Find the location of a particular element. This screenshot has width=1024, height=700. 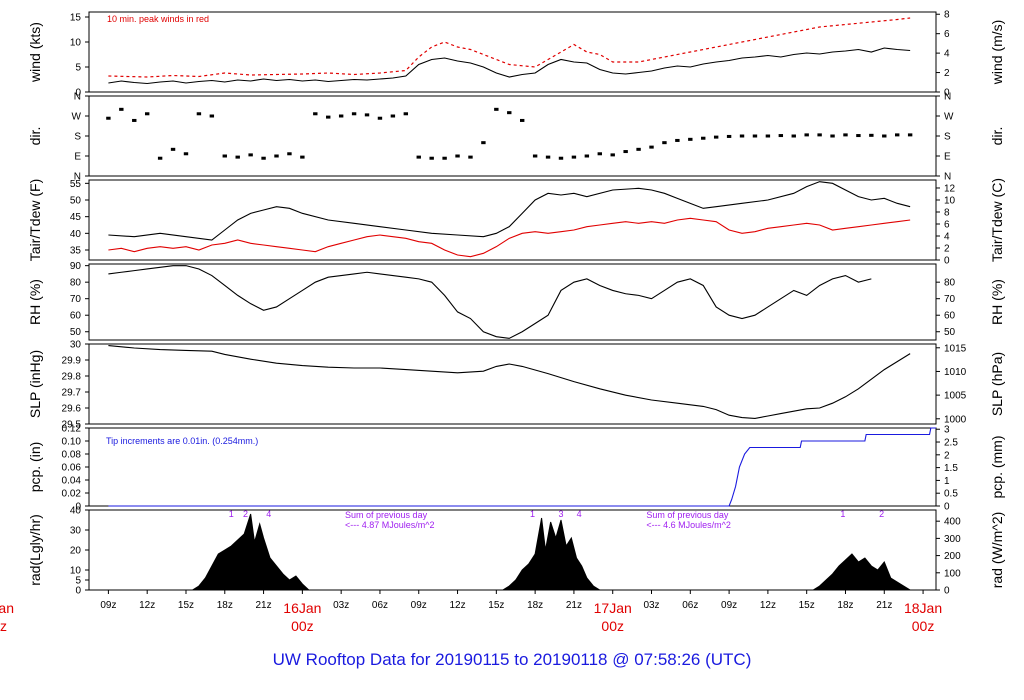

wind-ytick-label: 10 is located at coordinates (76, 43).